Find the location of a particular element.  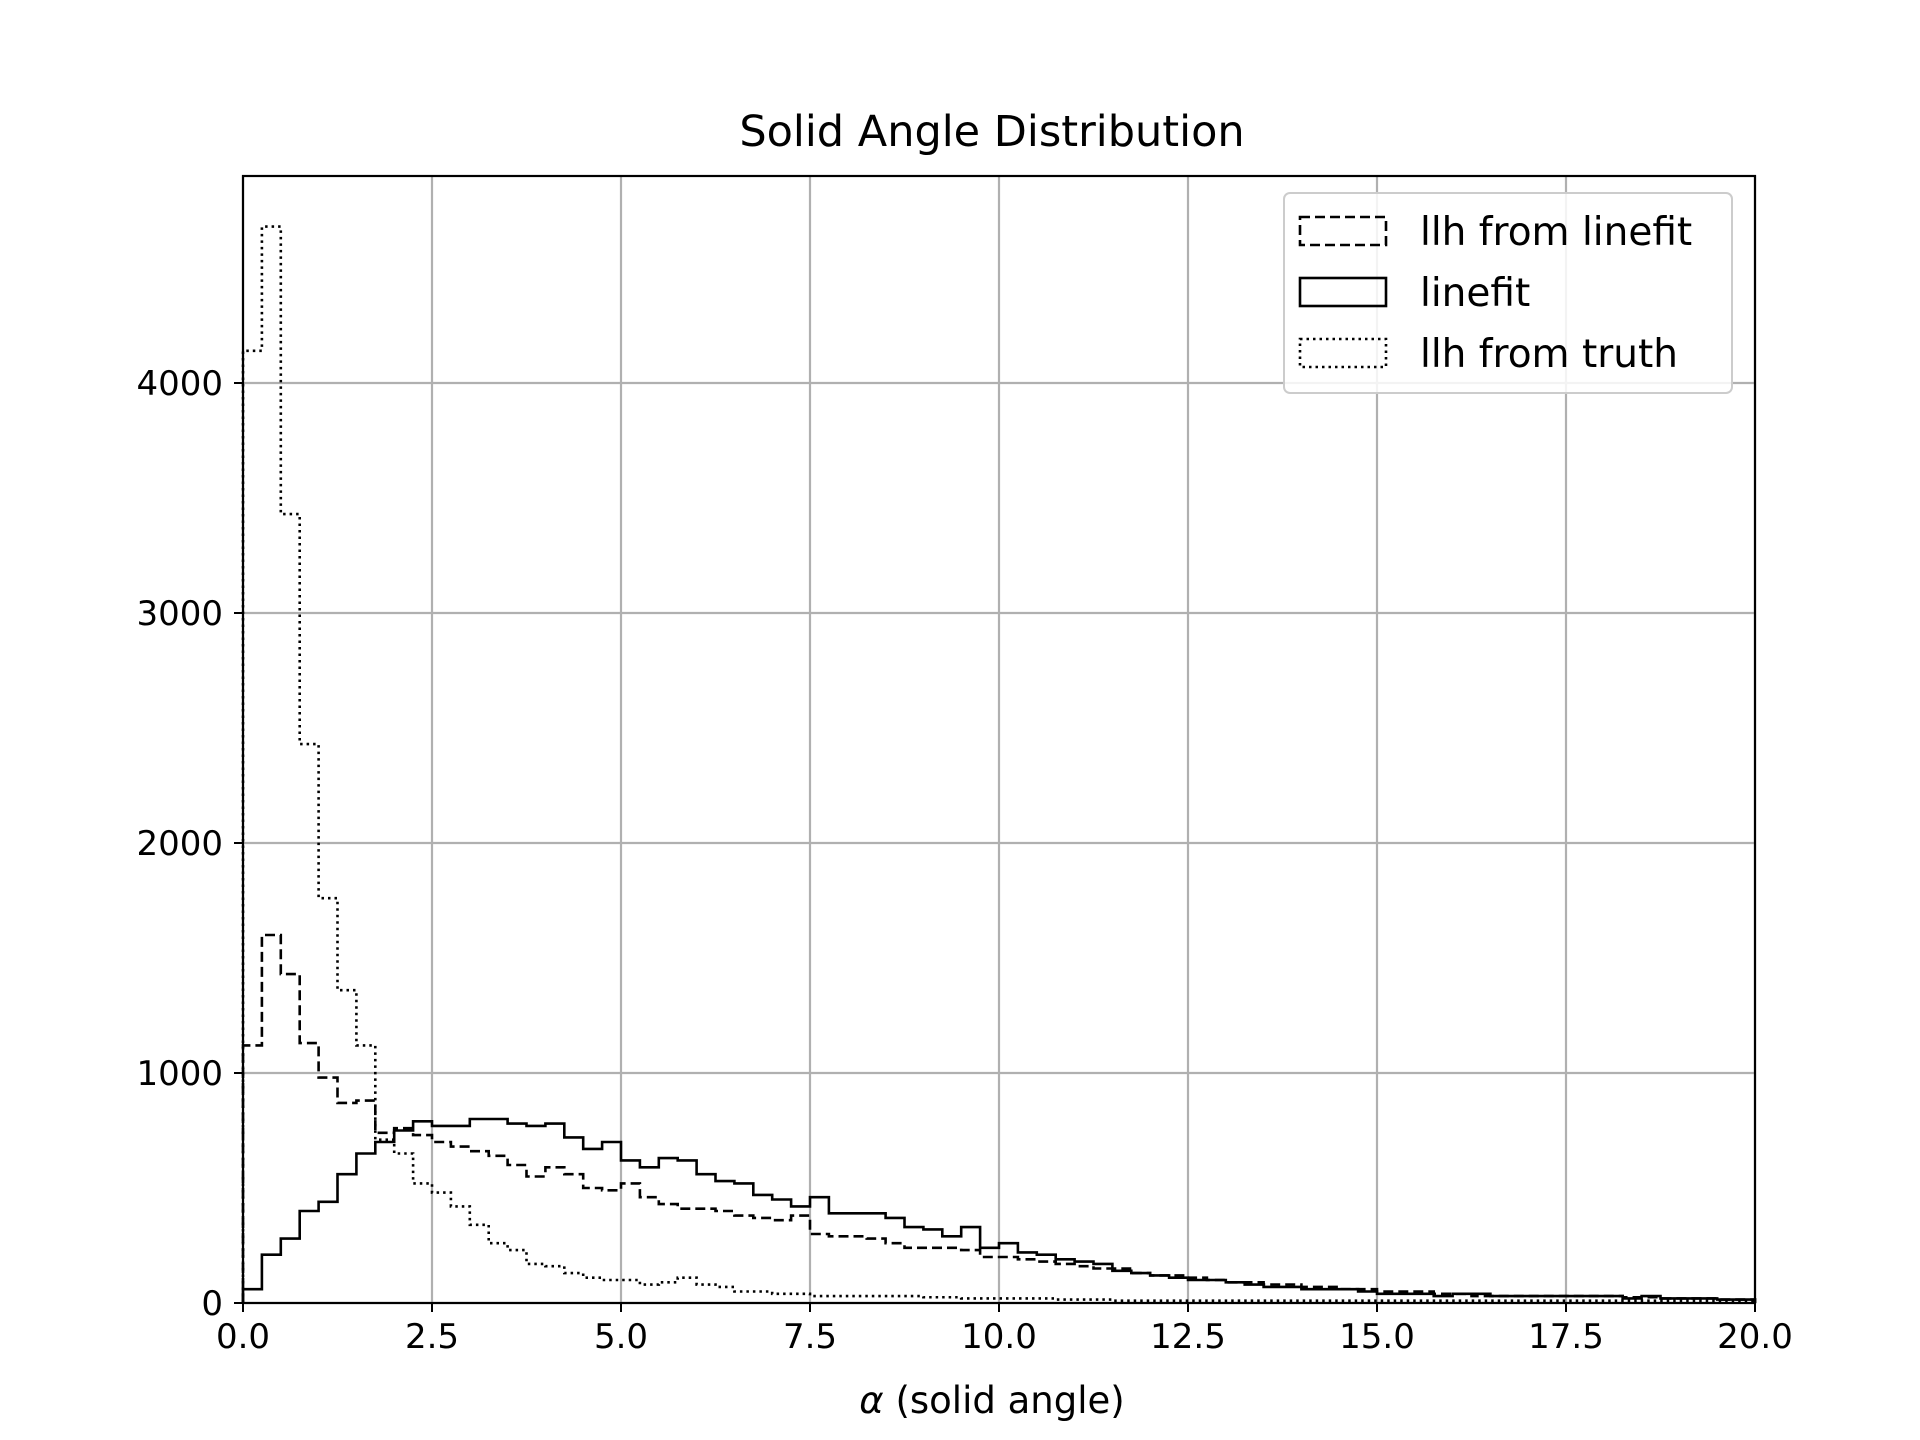

x-axis-ticks: 0.0 2.5 5.0 7.5 10.0 12.5 15.0 17.5 20.0 is located at coordinates (1004, 1330).